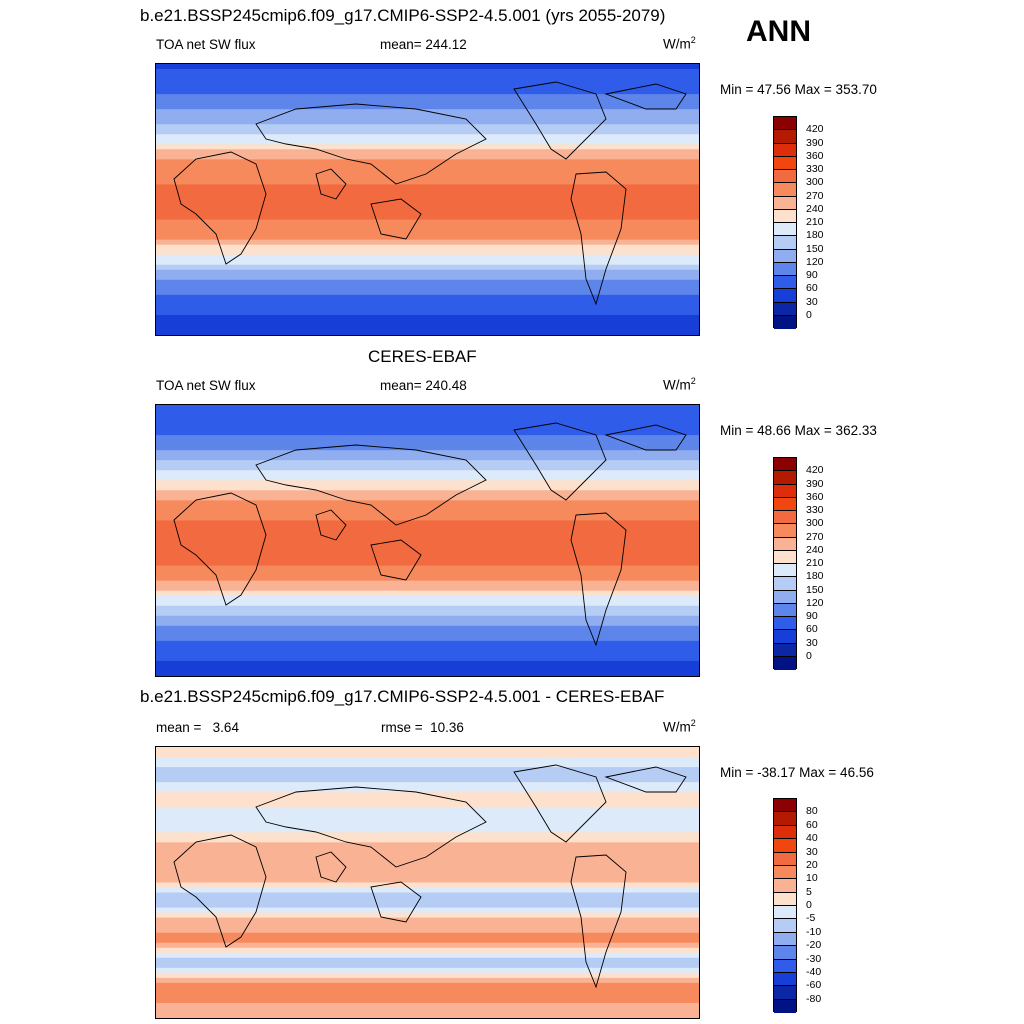 This screenshot has height=1024, width=1024. I want to click on panel1-units-exp: 2, so click(693, 40).